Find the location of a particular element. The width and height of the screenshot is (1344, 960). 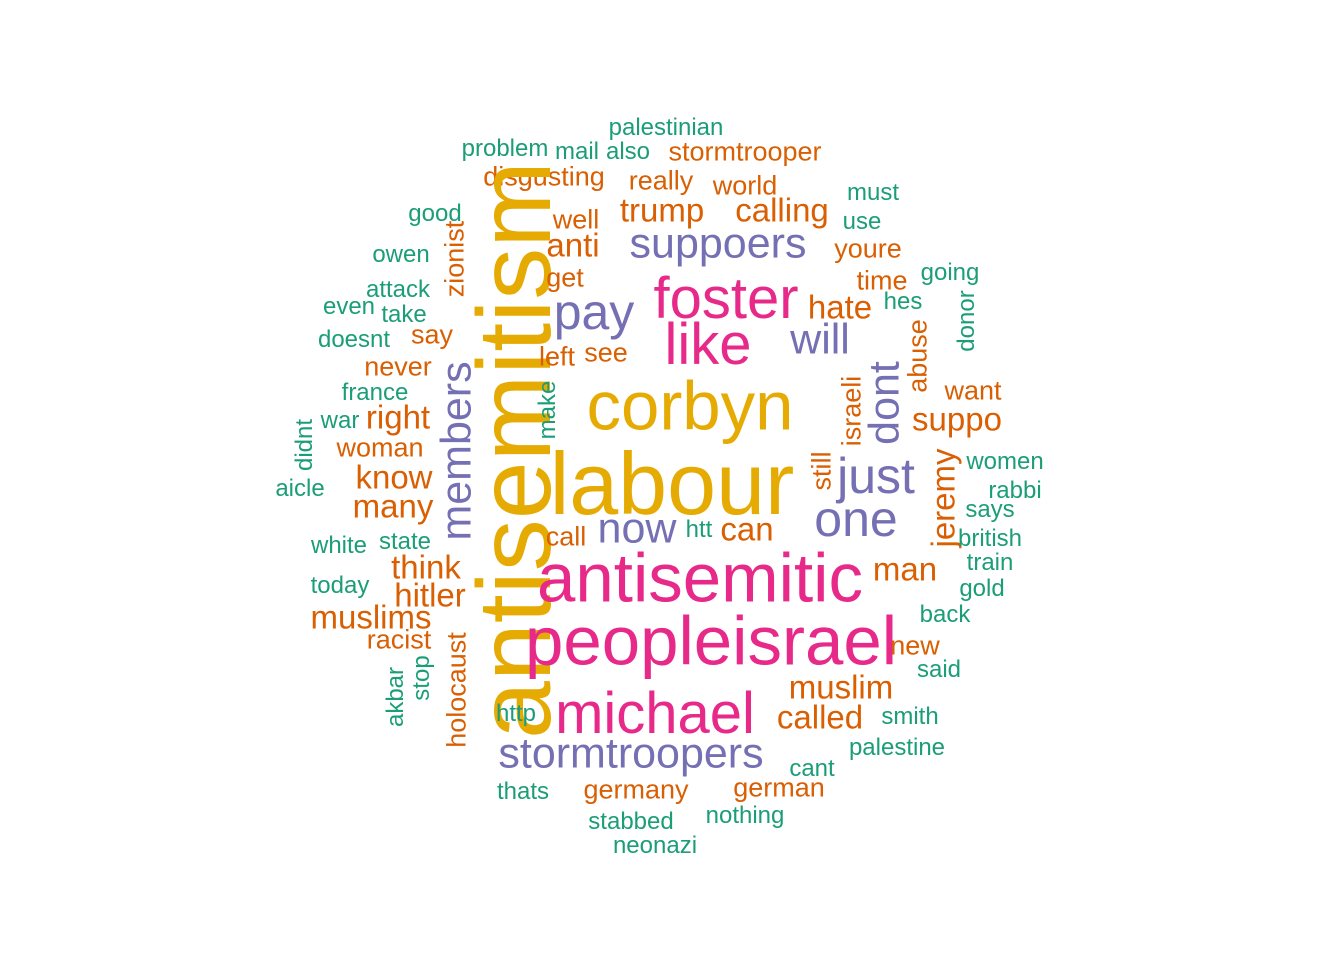

word-foster: foster is located at coordinates (726, 298).